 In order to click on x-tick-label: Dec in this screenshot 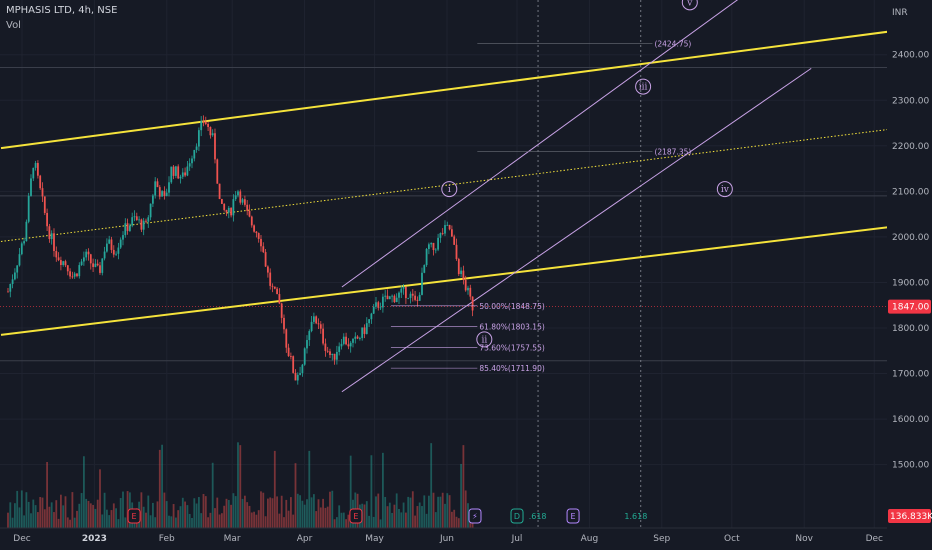, I will do `click(21, 539)`.